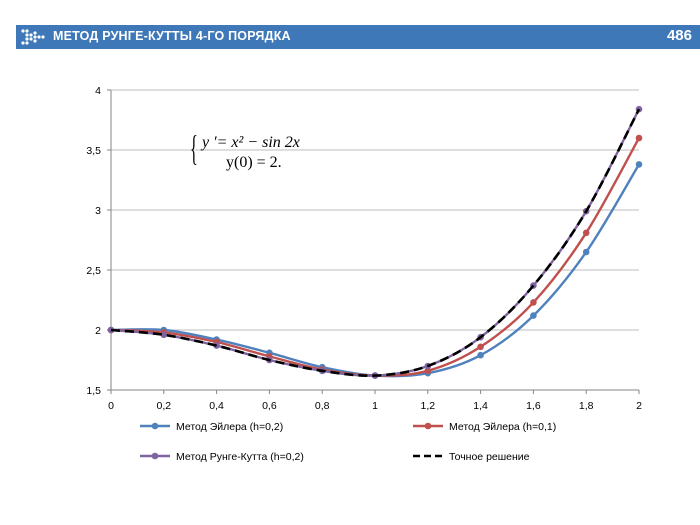 The width and height of the screenshot is (700, 525). I want to click on header-bar: МЕТОД РУНГЕ-КУТТЫ 4-ГО ПОРЯДКА 486, so click(358, 37).